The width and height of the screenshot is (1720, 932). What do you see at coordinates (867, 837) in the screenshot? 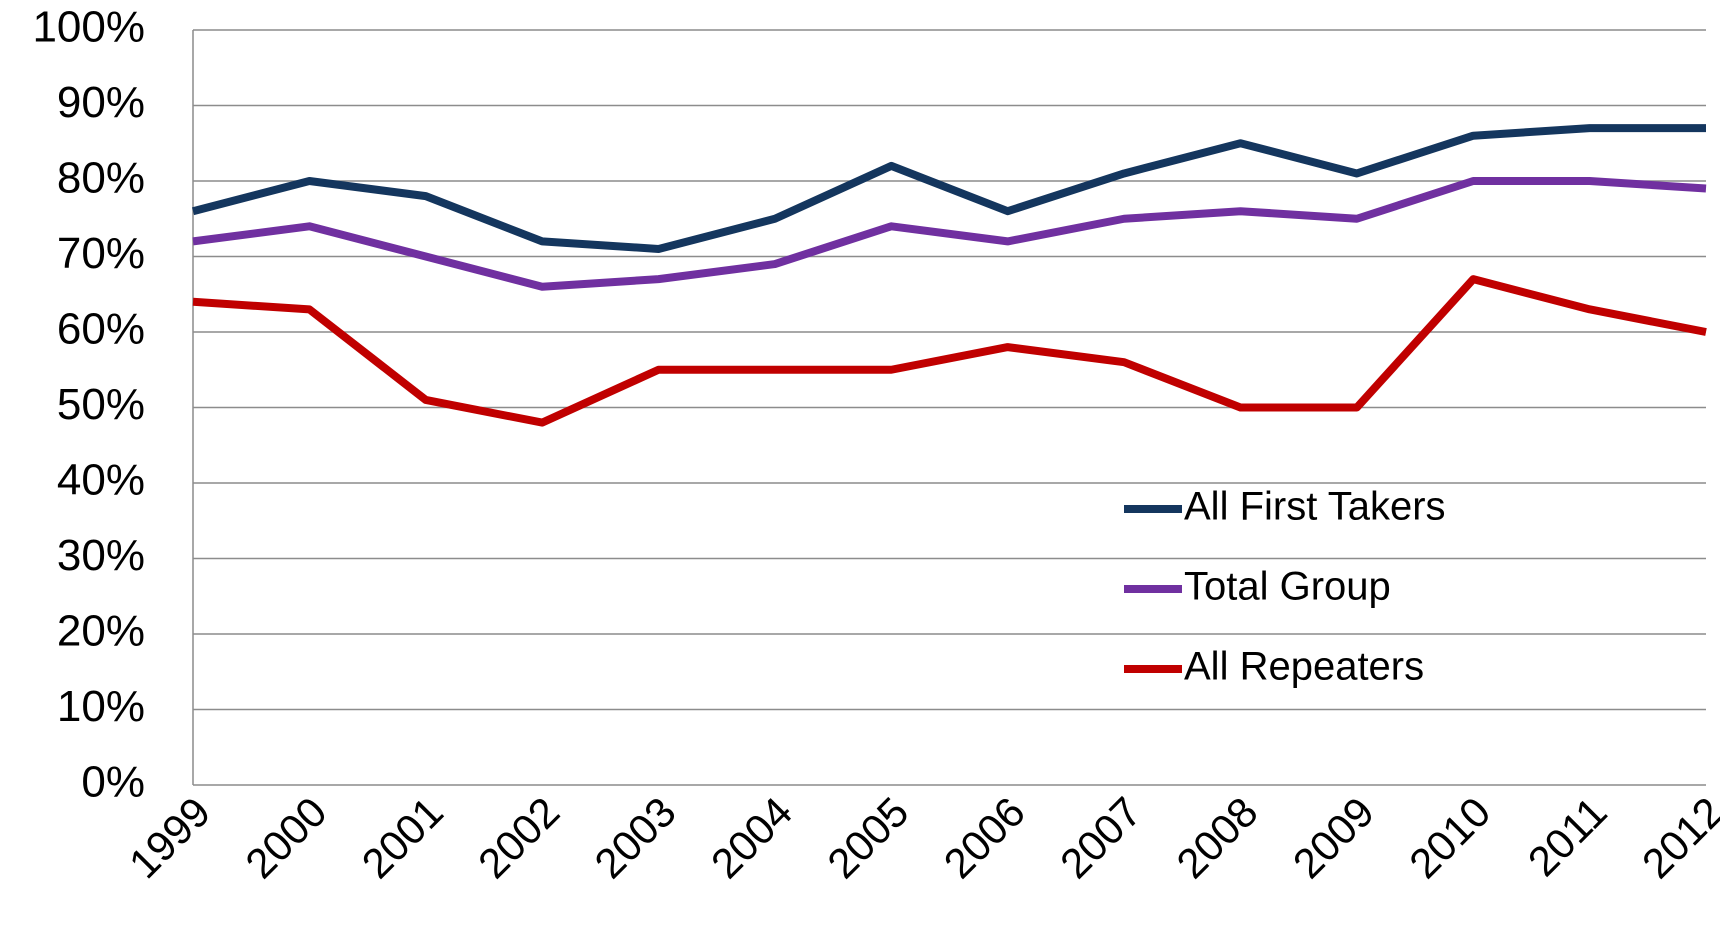
I see `x-tick-label: 2005` at bounding box center [867, 837].